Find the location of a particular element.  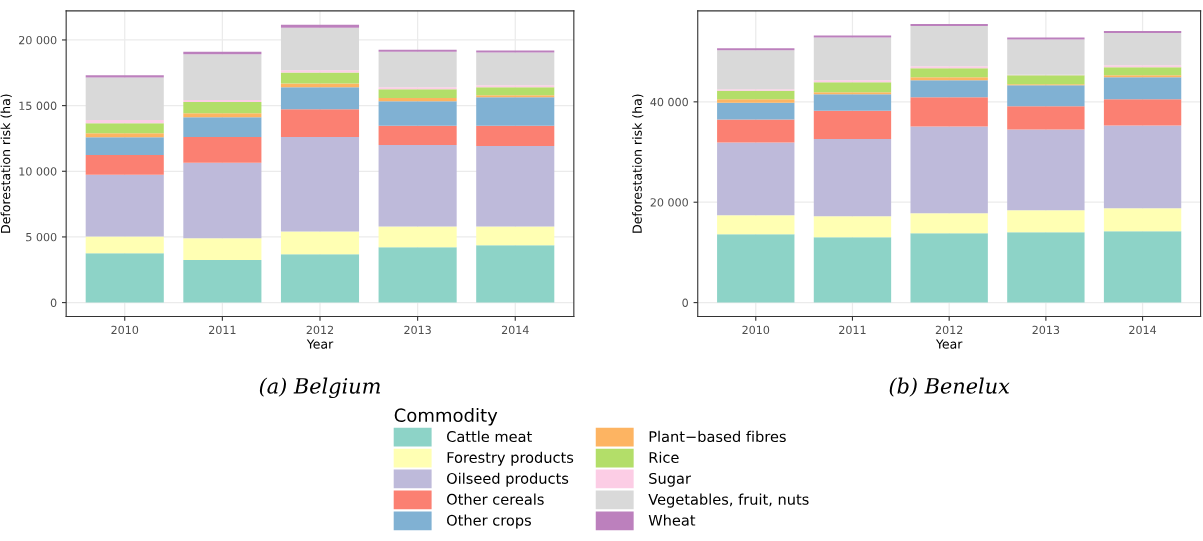

y-tick-label: 10 000 is located at coordinates (38, 171).